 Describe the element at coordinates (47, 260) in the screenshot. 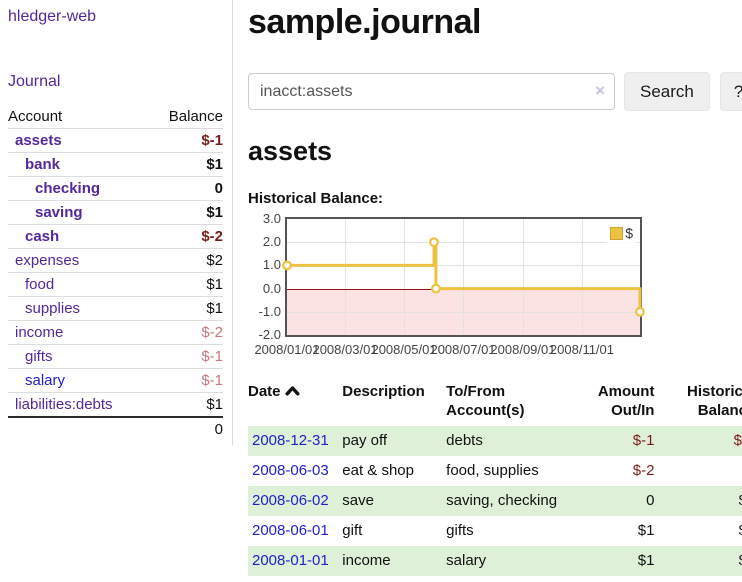

I see `account-link-expenses: expenses` at that location.